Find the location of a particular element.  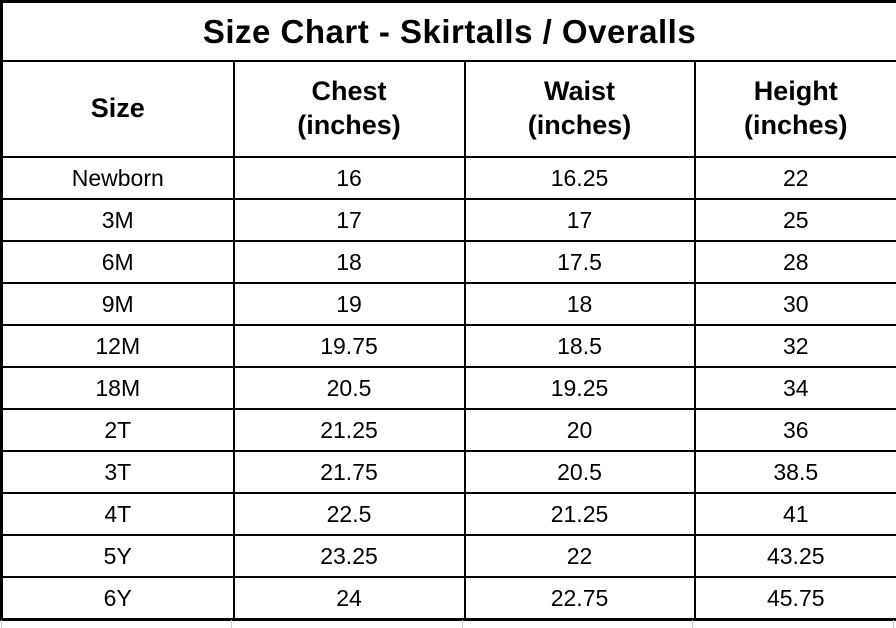

table-row-2t: 2T 21.25 20 36 is located at coordinates (448, 430).